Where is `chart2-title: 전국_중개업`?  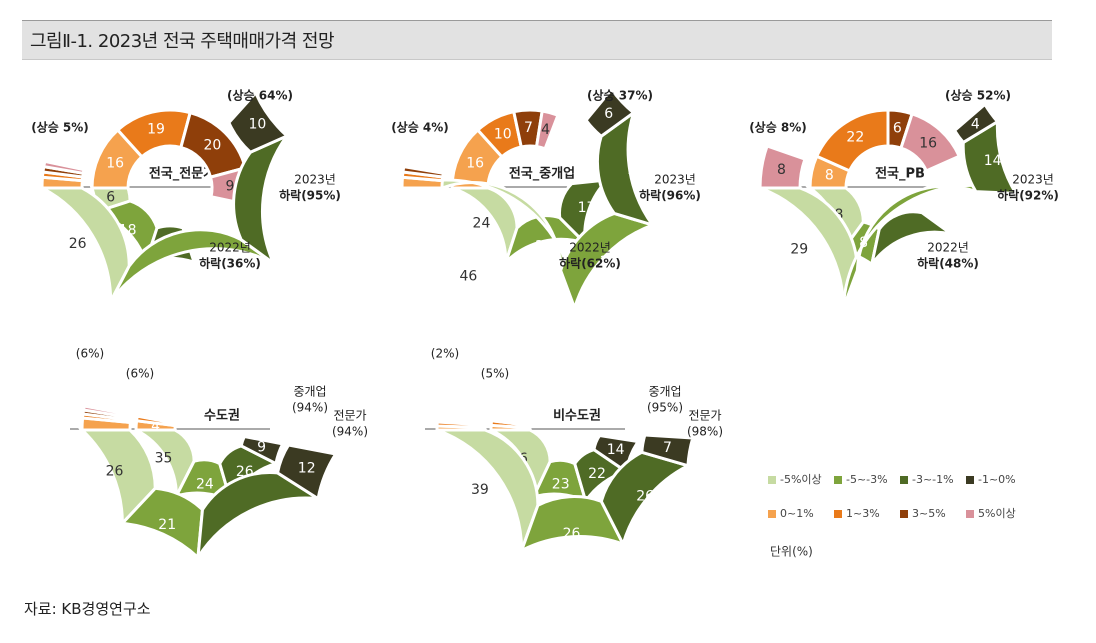
chart2-title: 전국_중개업 is located at coordinates (542, 174).